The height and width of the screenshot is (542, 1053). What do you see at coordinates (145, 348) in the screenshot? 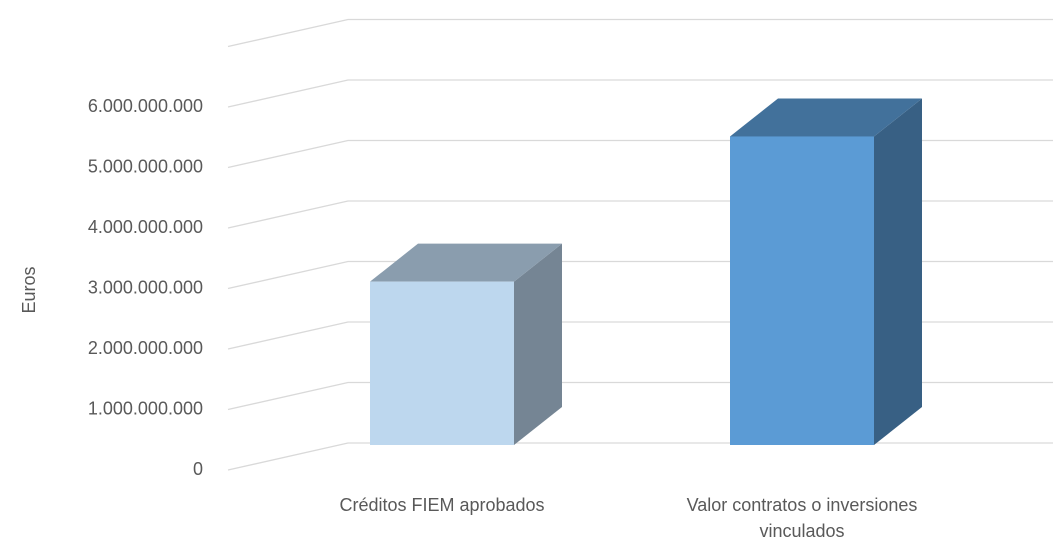
I see `y-tick-label: 2.000.000.000` at bounding box center [145, 348].